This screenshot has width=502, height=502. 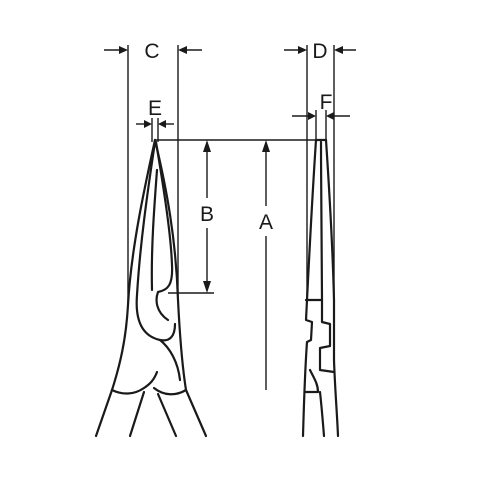 What do you see at coordinates (137, 414) in the screenshot?
I see `front-handle-left-inner` at bounding box center [137, 414].